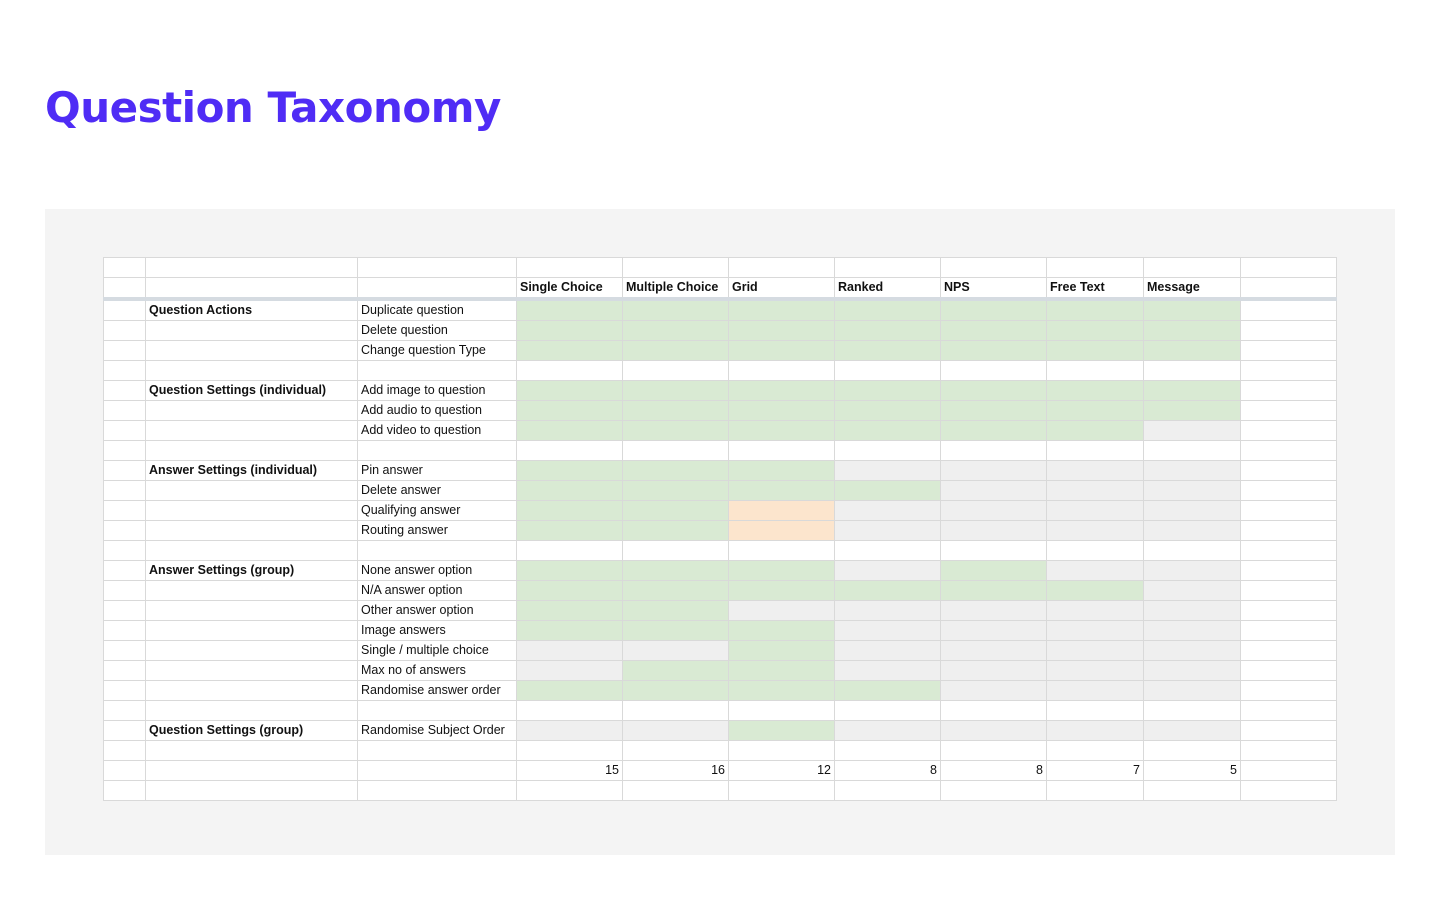 The width and height of the screenshot is (1440, 900). I want to click on group-label-cell: Answer Settings (individual), so click(251, 470).